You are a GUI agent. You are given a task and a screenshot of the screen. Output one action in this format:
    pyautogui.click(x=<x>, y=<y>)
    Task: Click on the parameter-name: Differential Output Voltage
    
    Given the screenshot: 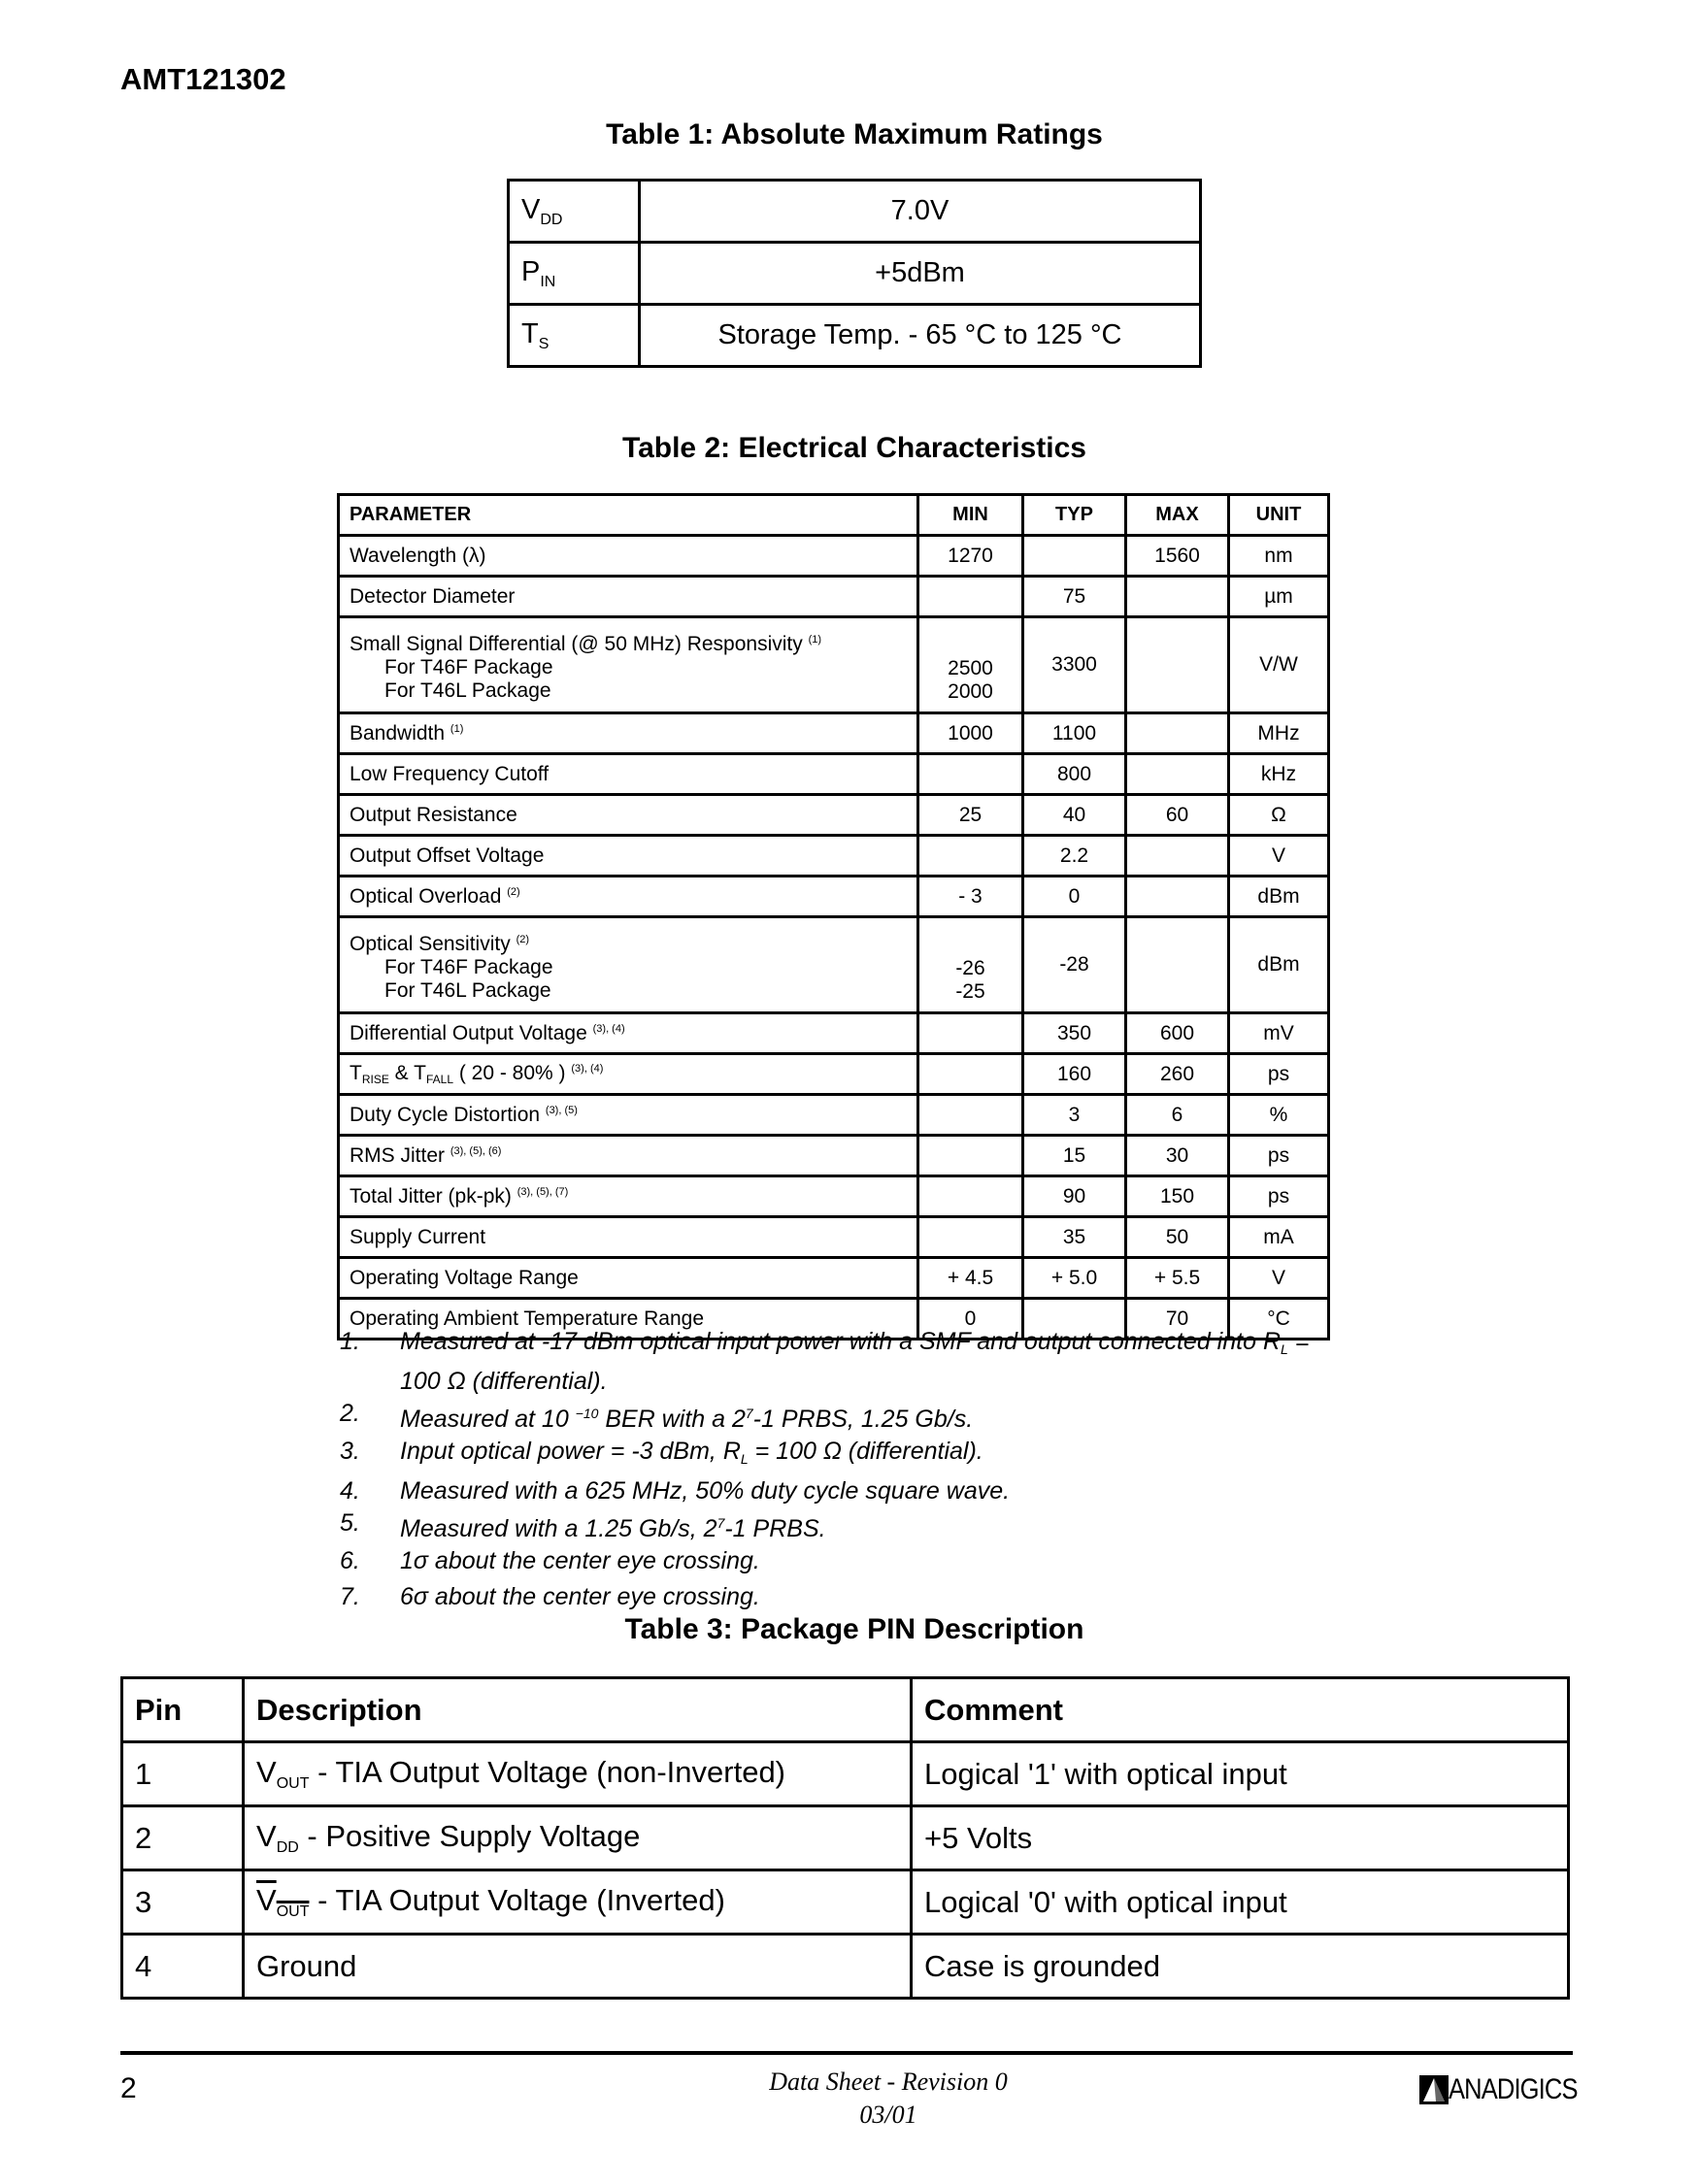 What is the action you would take?
    pyautogui.click(x=468, y=1032)
    